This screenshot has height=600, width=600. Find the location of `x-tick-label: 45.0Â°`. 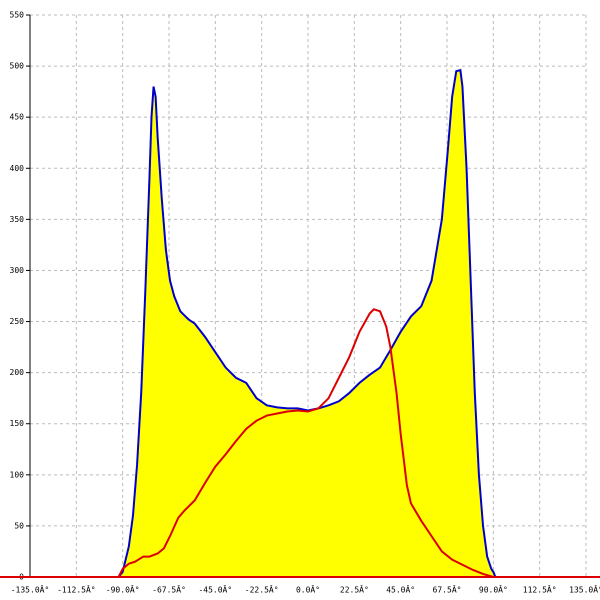

x-tick-label: 45.0Â° is located at coordinates (400, 589).